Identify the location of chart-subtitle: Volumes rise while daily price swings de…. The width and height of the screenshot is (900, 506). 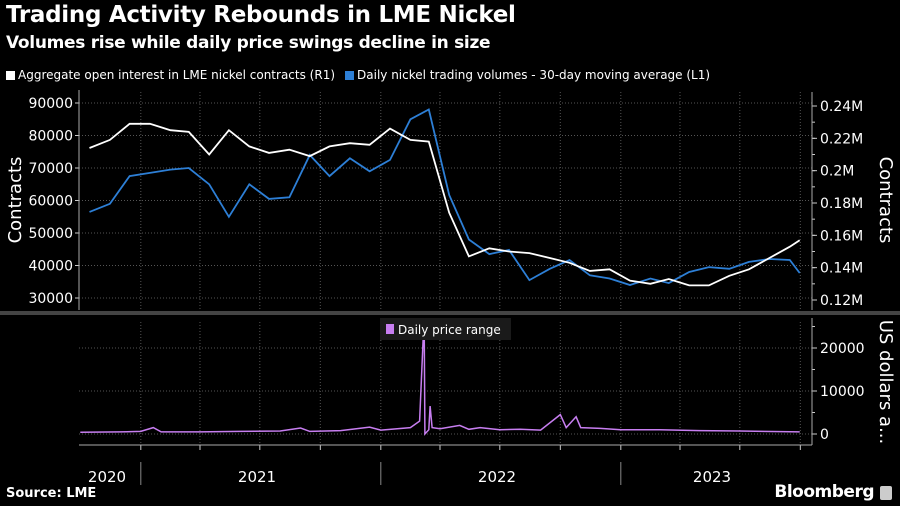
(248, 43).